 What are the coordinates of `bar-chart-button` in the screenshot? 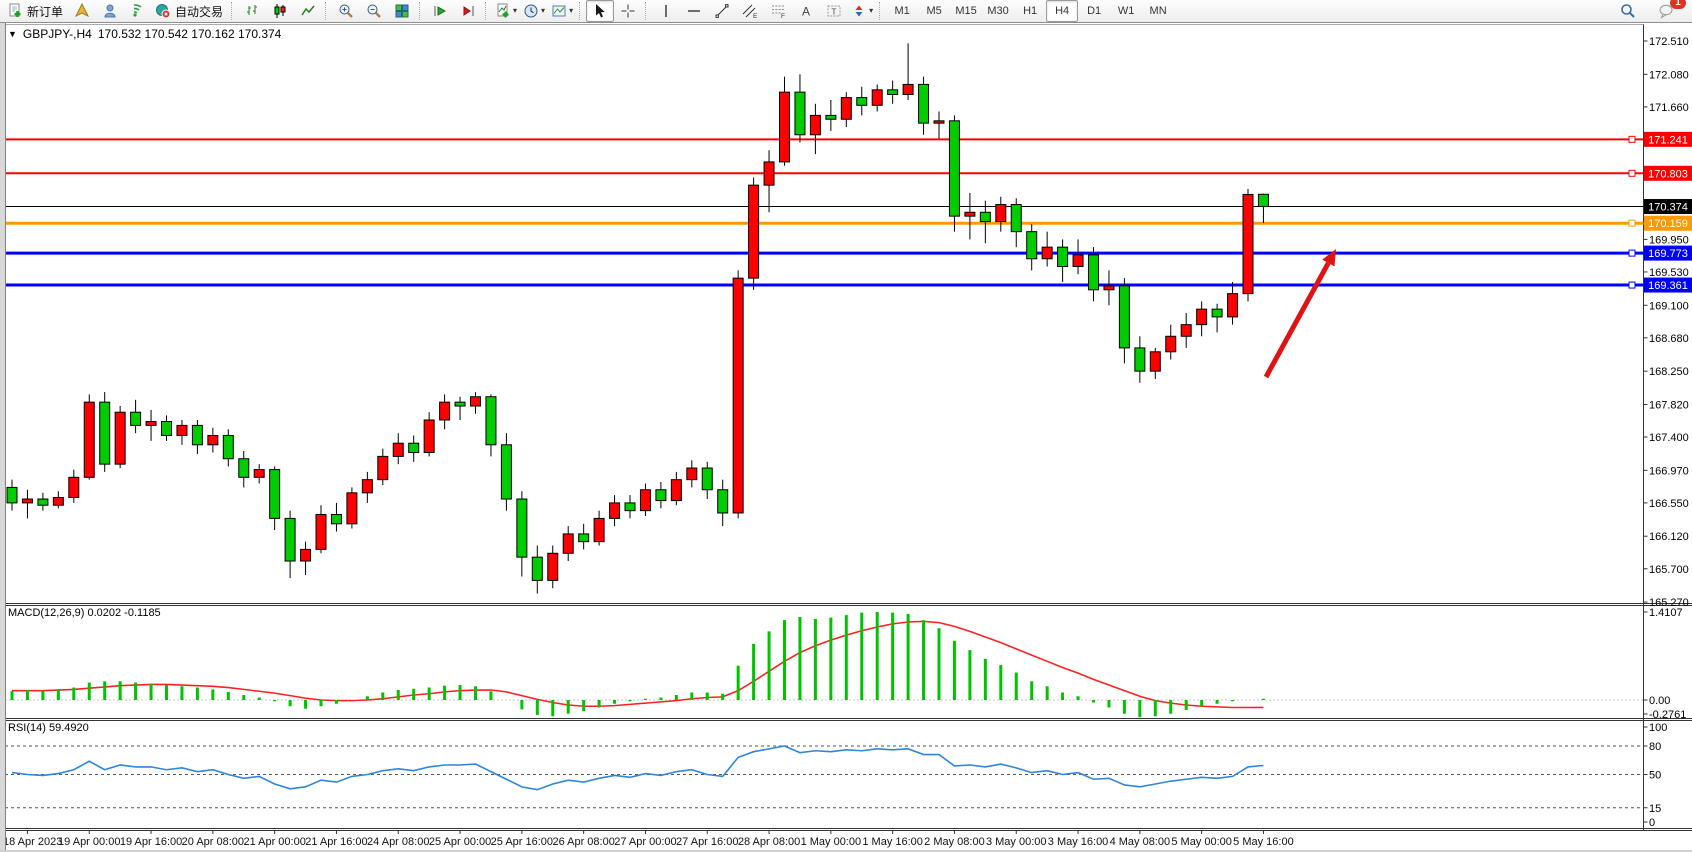 It's located at (252, 11).